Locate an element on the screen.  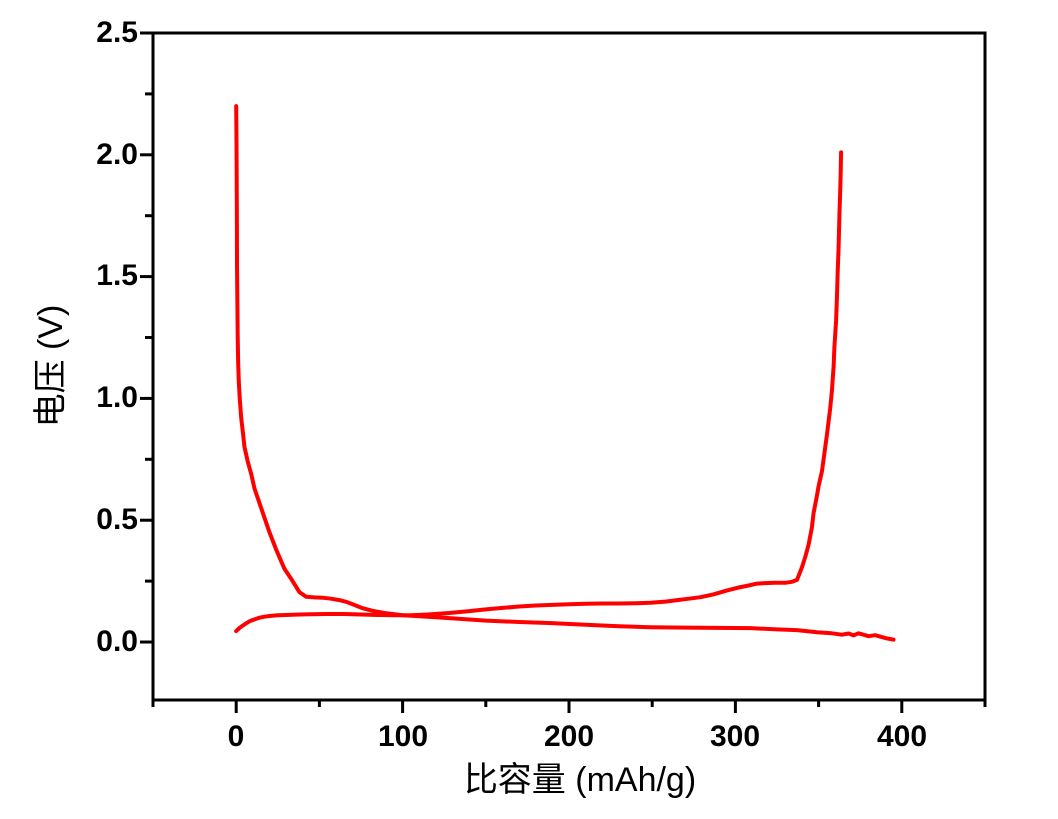
y-axis-title: 电压 (V) is located at coordinates (51, 366).